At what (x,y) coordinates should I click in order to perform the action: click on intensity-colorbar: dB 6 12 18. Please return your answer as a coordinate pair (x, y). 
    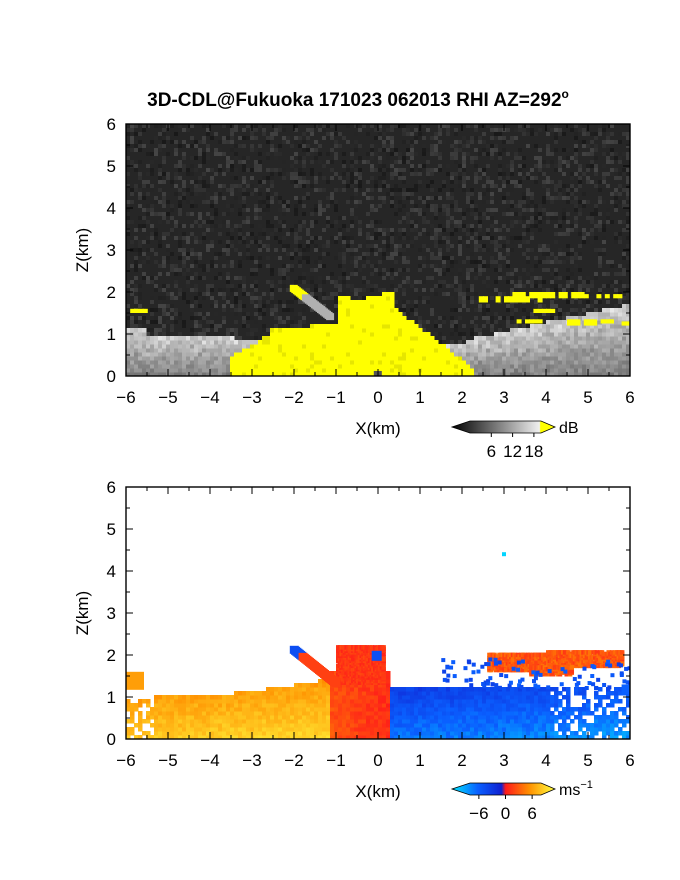
    Looking at the image, I should click on (514, 440).